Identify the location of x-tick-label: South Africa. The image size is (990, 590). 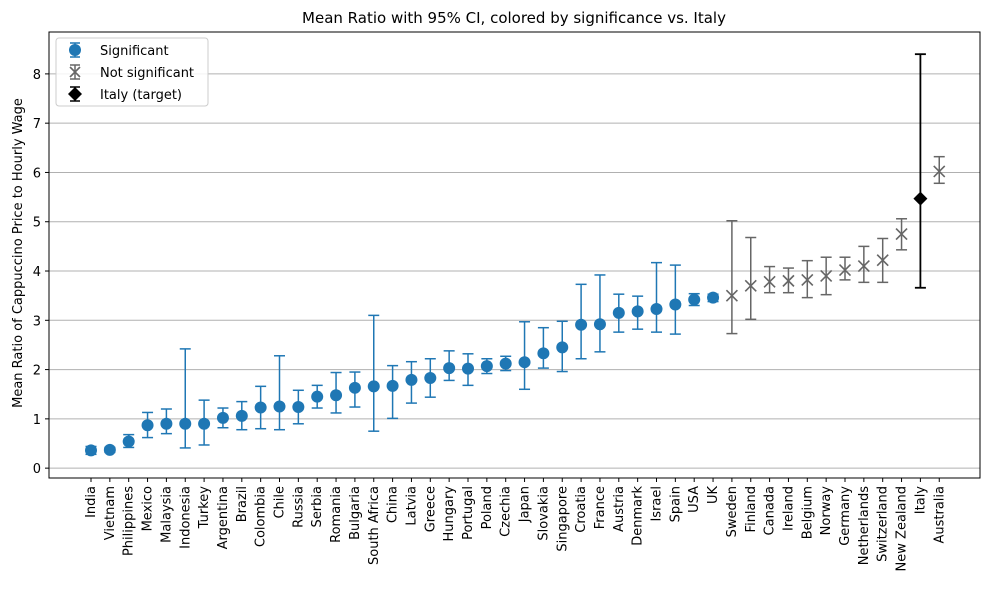
(374, 525).